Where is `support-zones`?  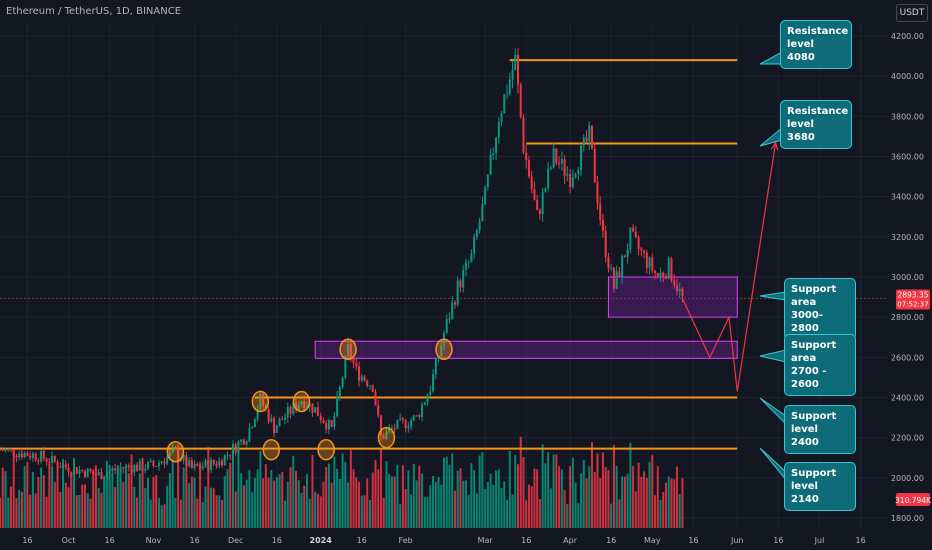
support-zones is located at coordinates (526, 317).